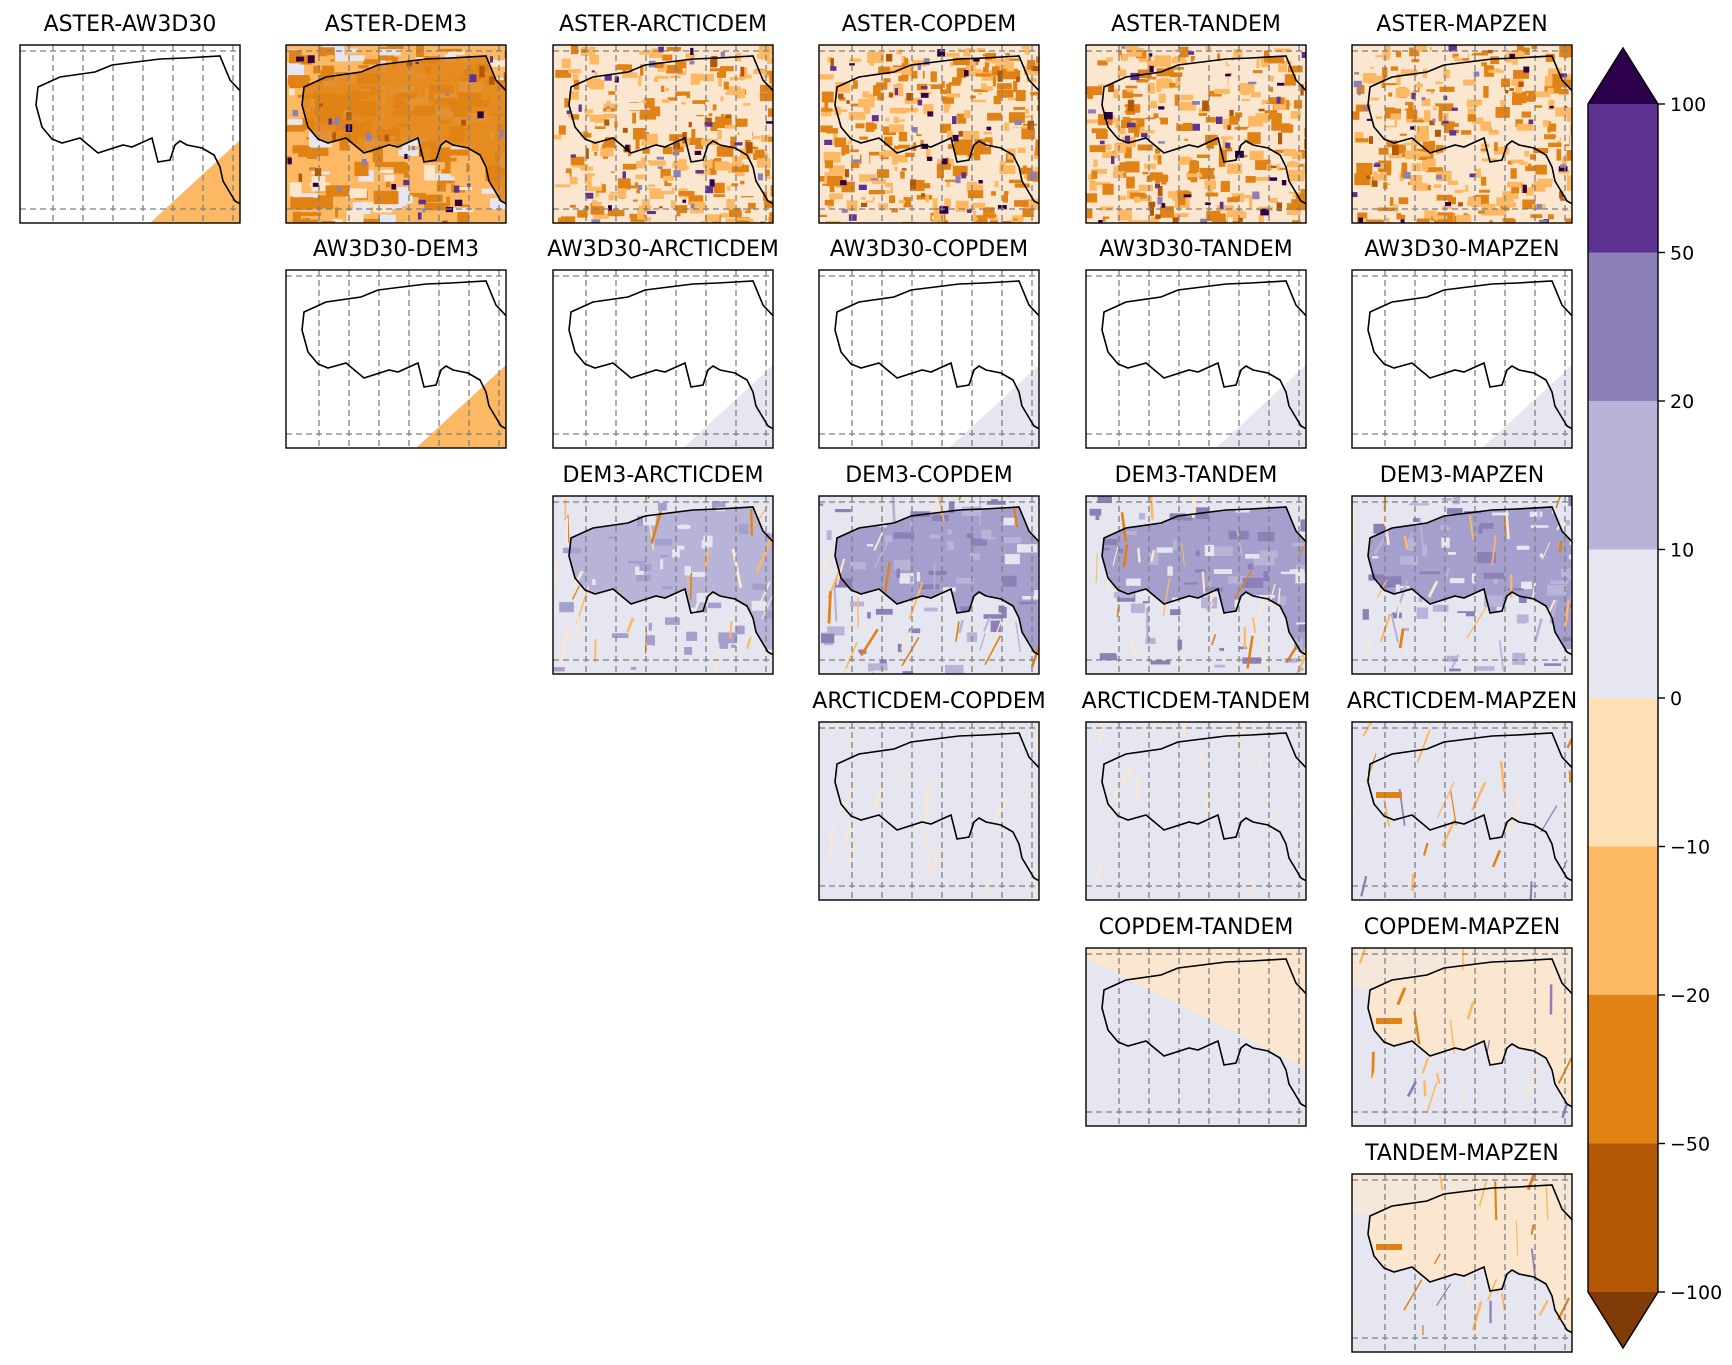 The height and width of the screenshot is (1365, 1732). I want to click on colorbar-tick-label: 0, so click(1676, 699).